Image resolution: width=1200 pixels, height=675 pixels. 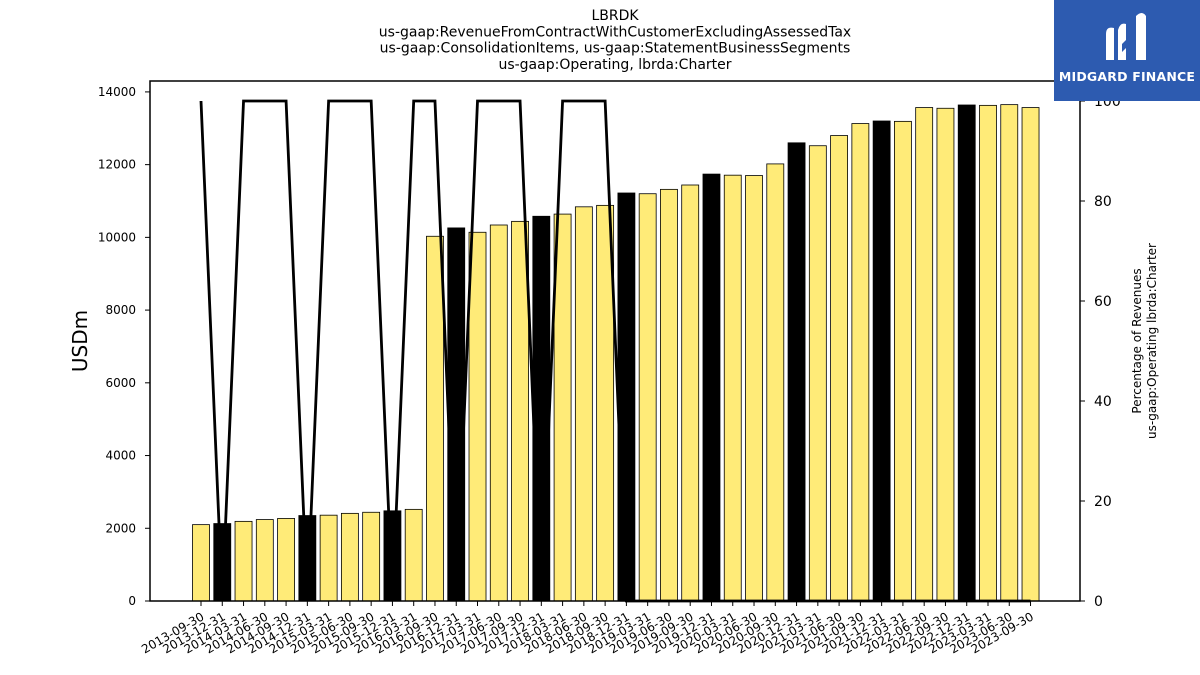 What do you see at coordinates (117, 92) in the screenshot?
I see `y-tick-label: 14000` at bounding box center [117, 92].